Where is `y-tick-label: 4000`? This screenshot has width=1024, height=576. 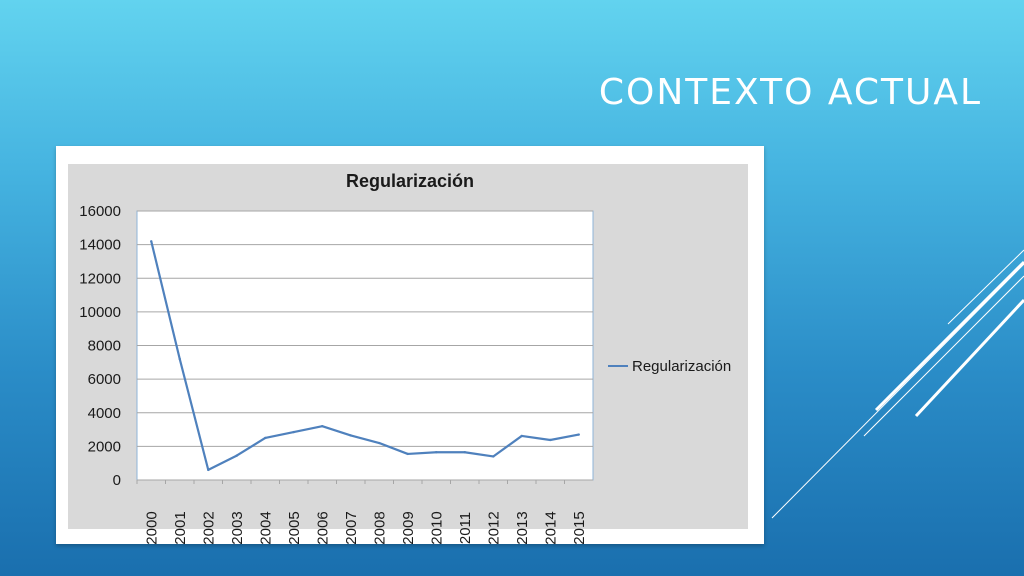 y-tick-label: 4000 is located at coordinates (104, 413).